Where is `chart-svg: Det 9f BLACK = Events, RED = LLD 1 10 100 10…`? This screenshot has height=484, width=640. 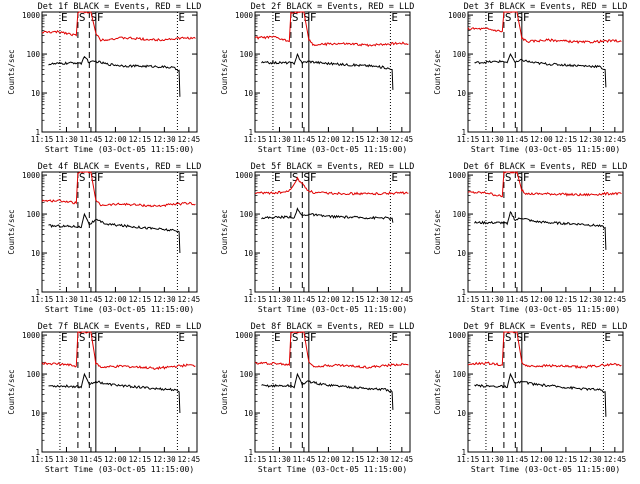
chart-svg: Det 9f BLACK = Events, RED = LLD 1 10 100 10… is located at coordinates (530, 398).